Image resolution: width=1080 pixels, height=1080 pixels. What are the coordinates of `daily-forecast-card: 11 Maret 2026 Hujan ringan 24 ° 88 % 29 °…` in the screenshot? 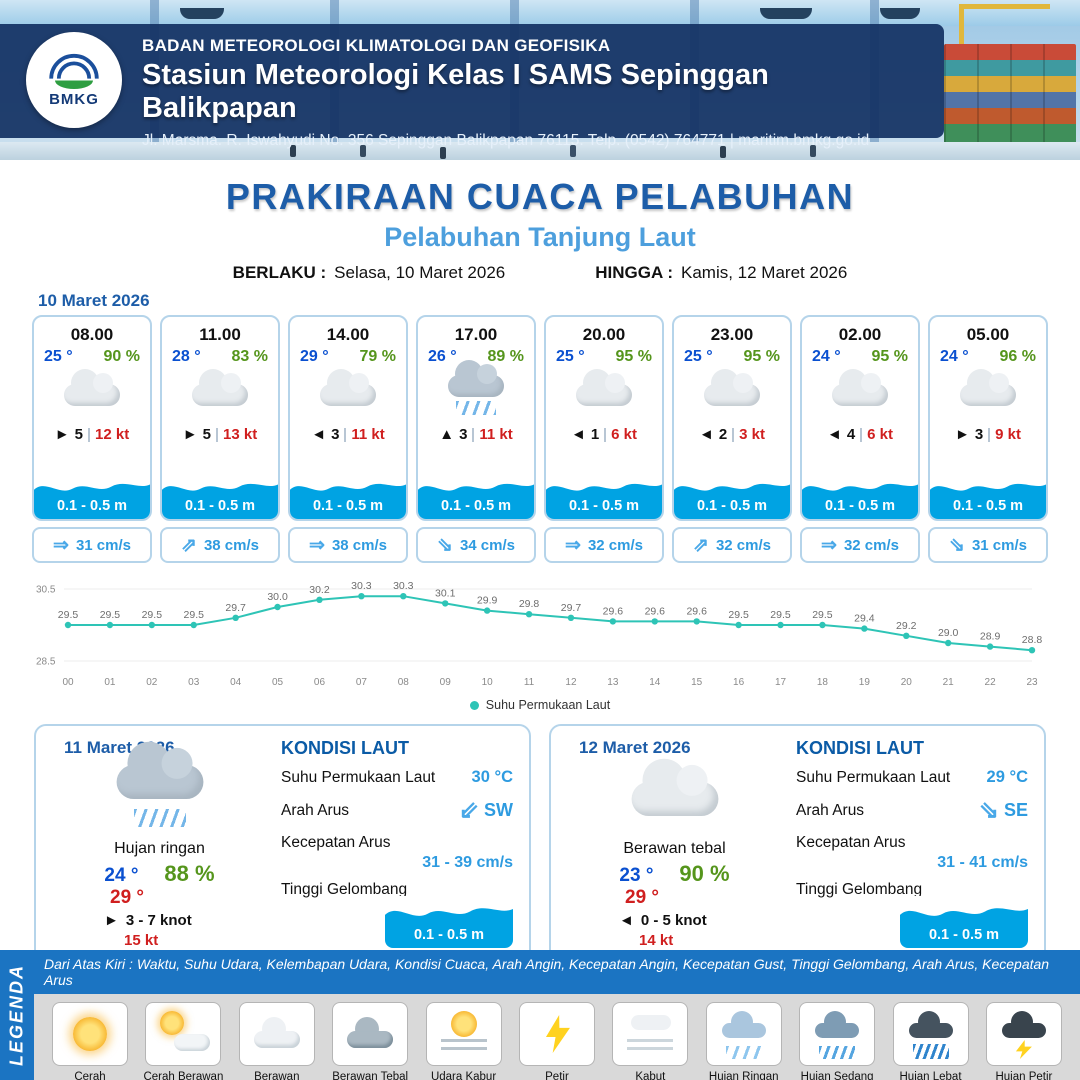 It's located at (282, 844).